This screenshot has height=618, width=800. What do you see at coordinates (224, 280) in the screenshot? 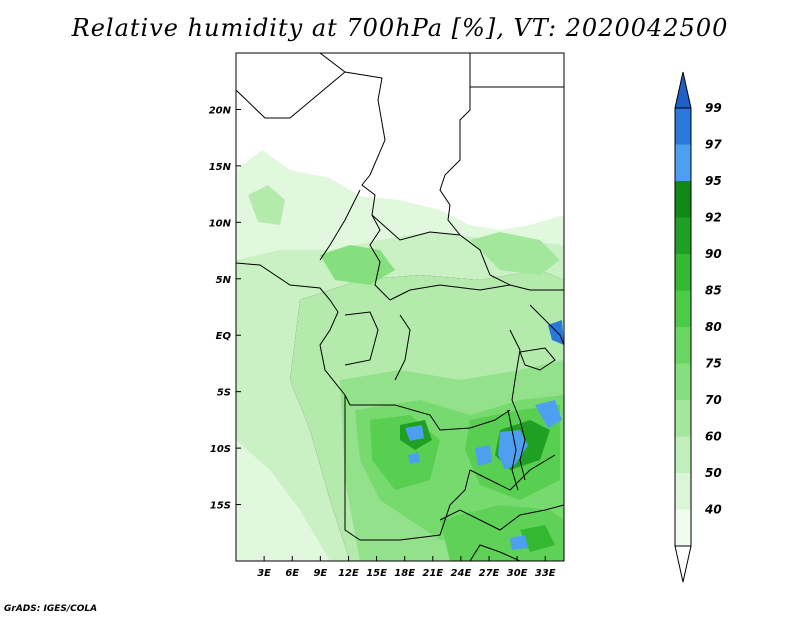
I see `y-tick-label: 5N` at bounding box center [224, 280].